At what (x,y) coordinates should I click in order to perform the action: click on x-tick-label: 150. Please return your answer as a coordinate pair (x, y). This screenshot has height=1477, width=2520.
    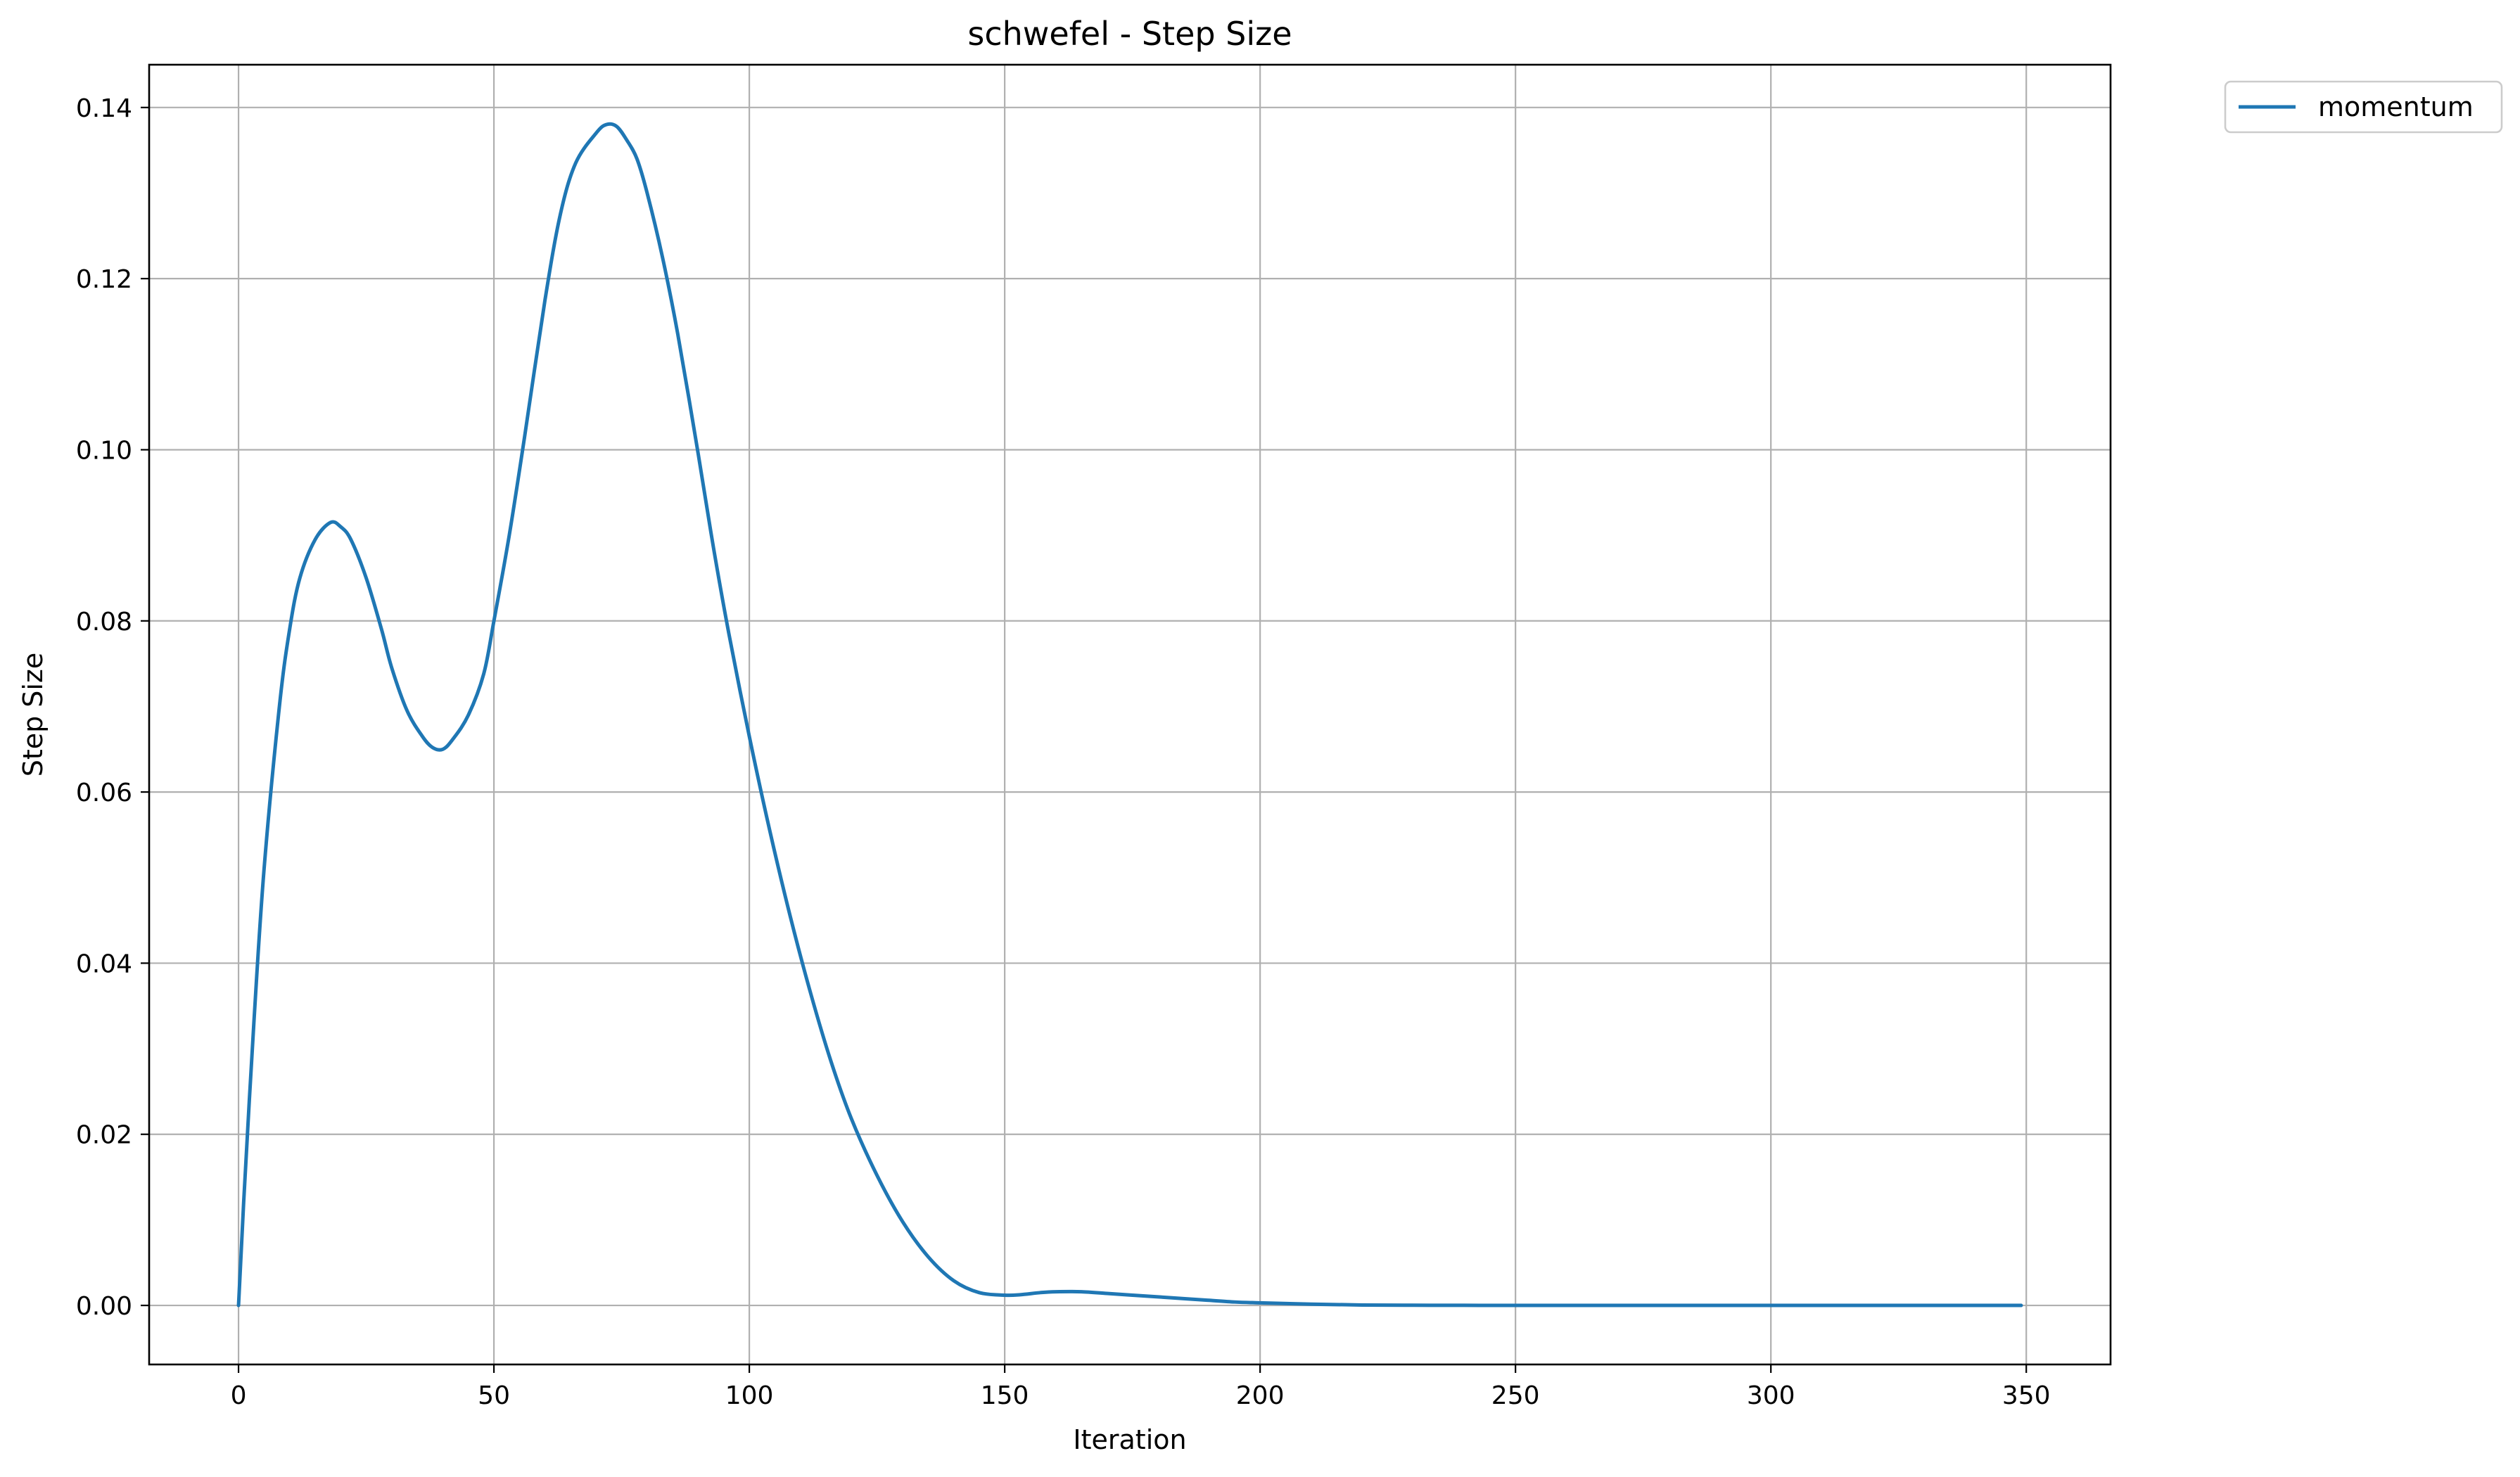
    Looking at the image, I should click on (1005, 1395).